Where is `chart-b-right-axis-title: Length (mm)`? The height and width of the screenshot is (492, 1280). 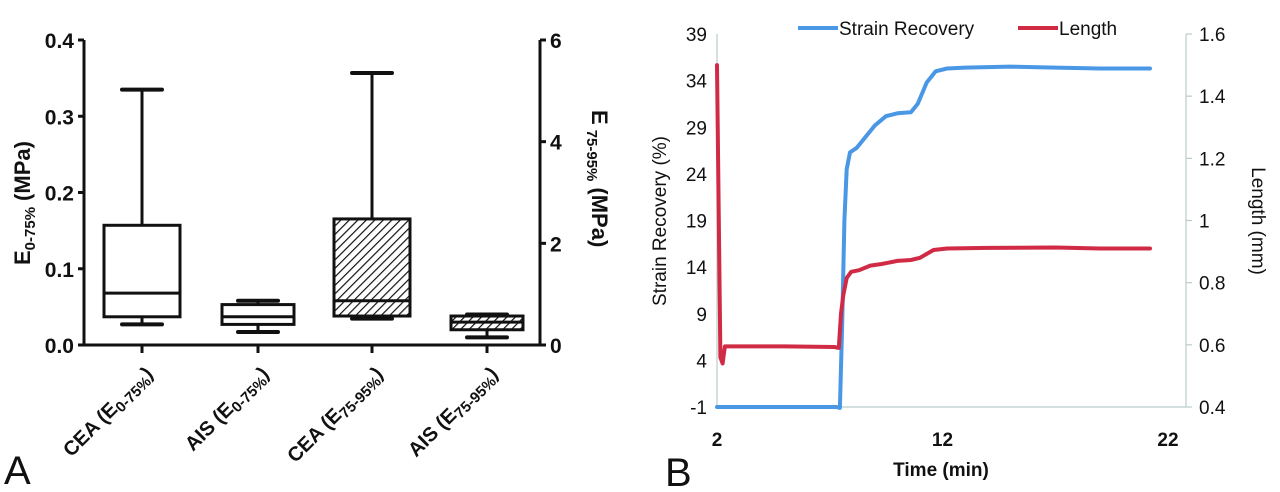 chart-b-right-axis-title: Length (mm) is located at coordinates (1257, 221).